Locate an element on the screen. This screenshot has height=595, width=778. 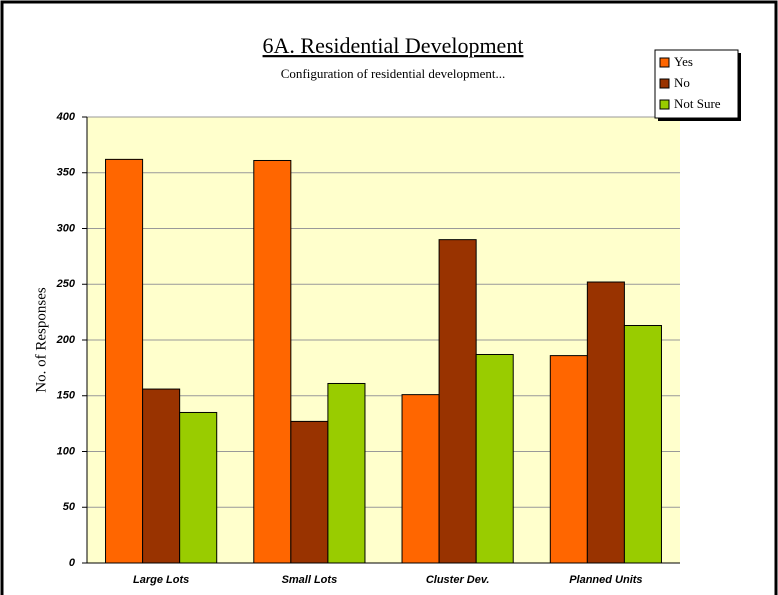
x-tick-label: Cluster Dev. is located at coordinates (458, 580).